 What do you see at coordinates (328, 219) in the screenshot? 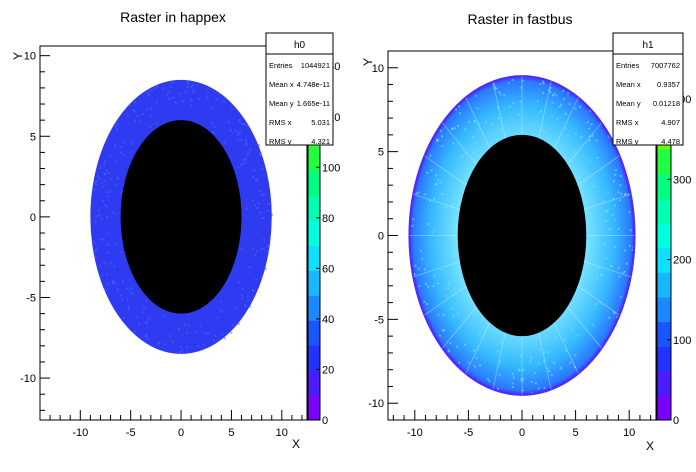
I see `palette-tick-label: 80` at bounding box center [328, 219].